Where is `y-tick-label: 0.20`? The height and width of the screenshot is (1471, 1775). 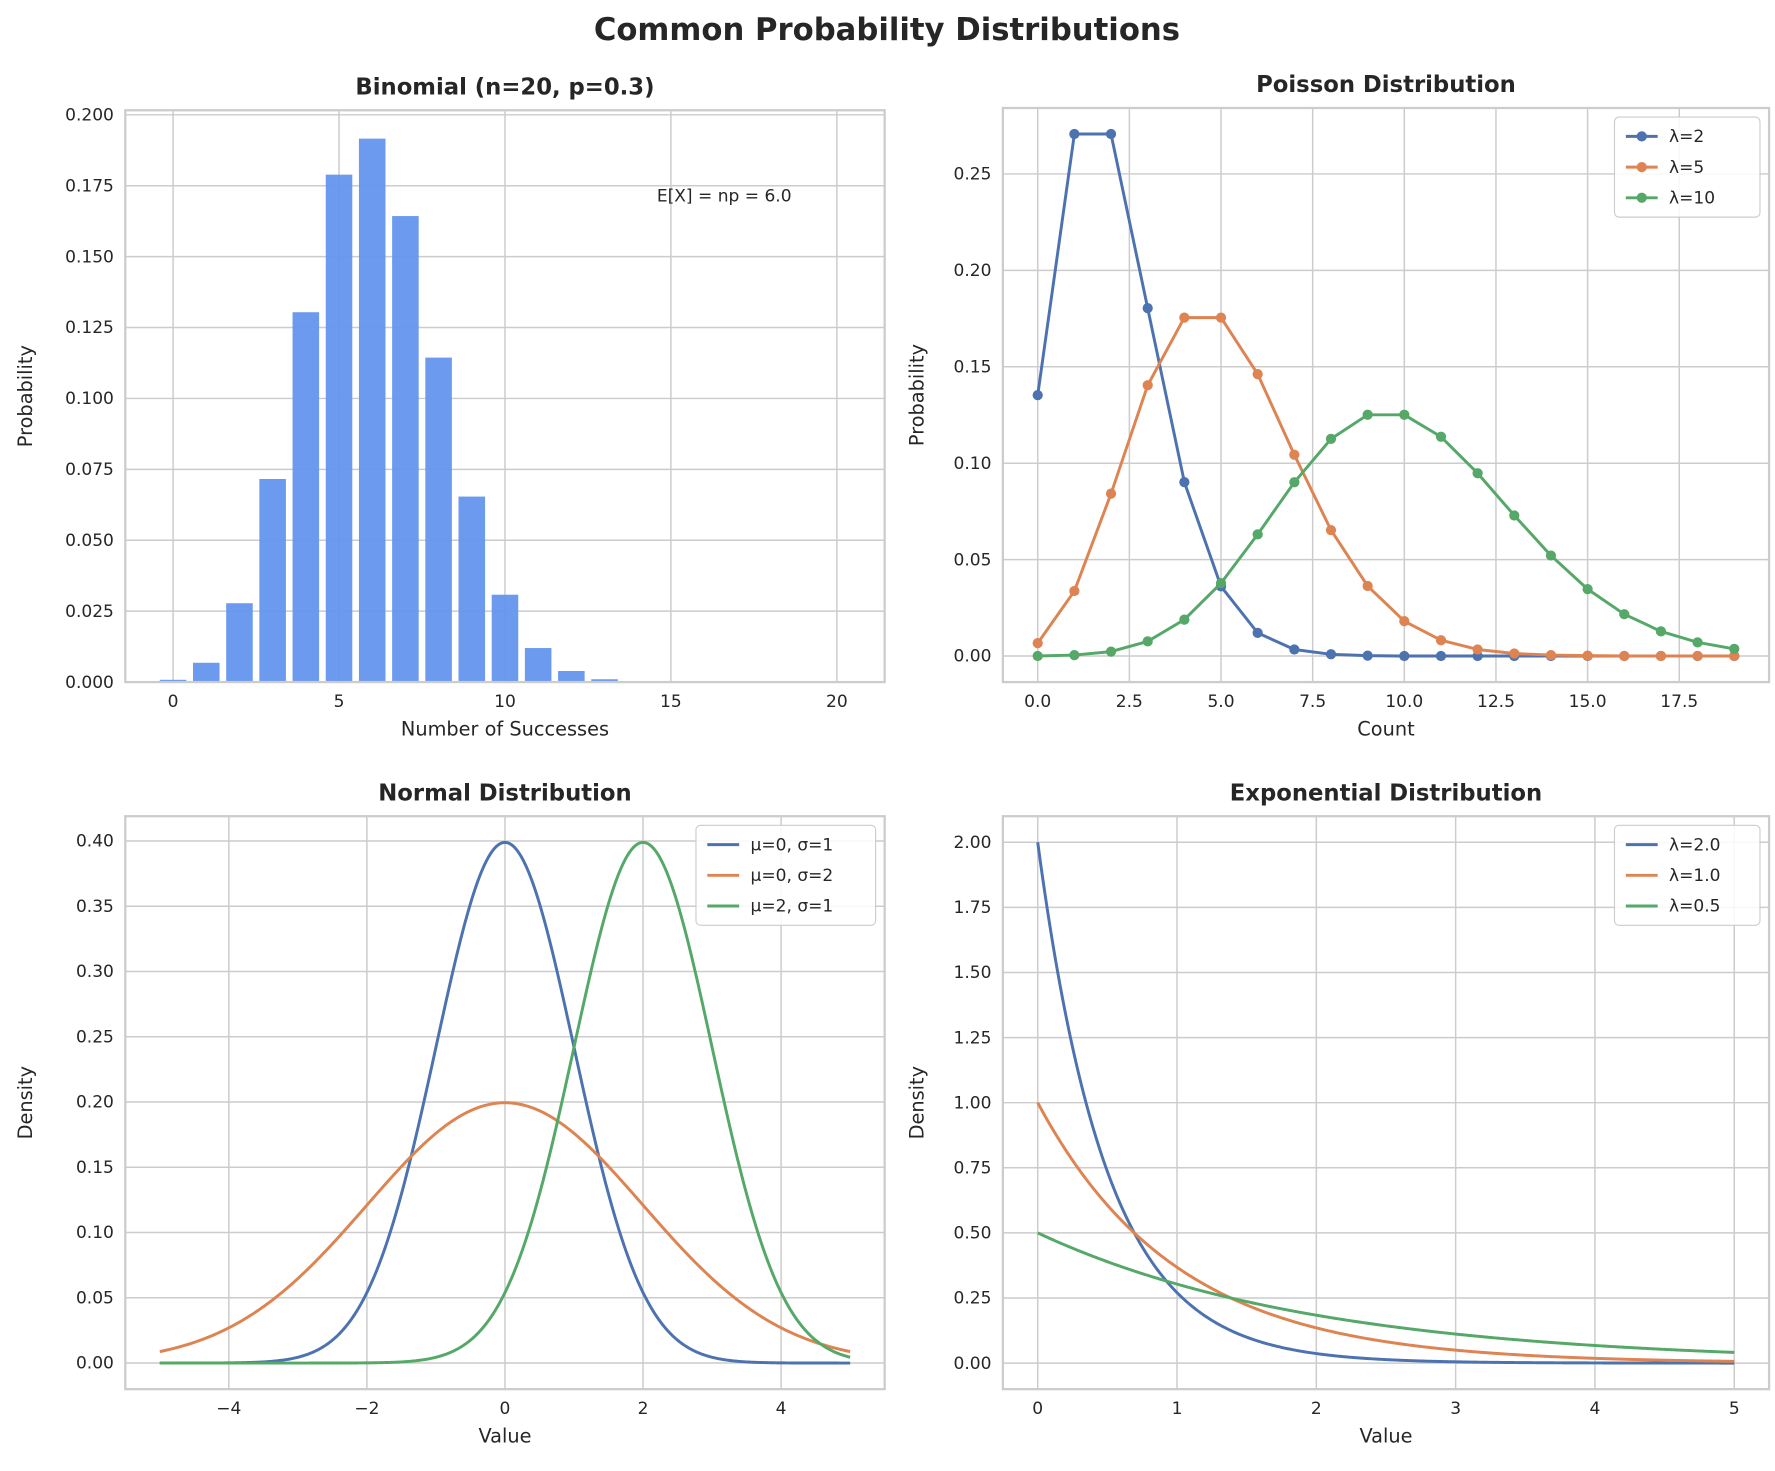
y-tick-label: 0.20 is located at coordinates (95, 1103).